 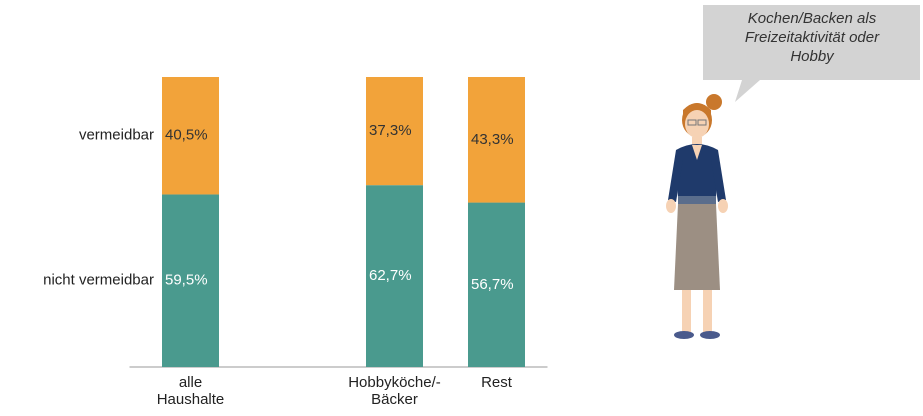 What do you see at coordinates (190, 391) in the screenshot?
I see `x-tick-label: alle Haushalte` at bounding box center [190, 391].